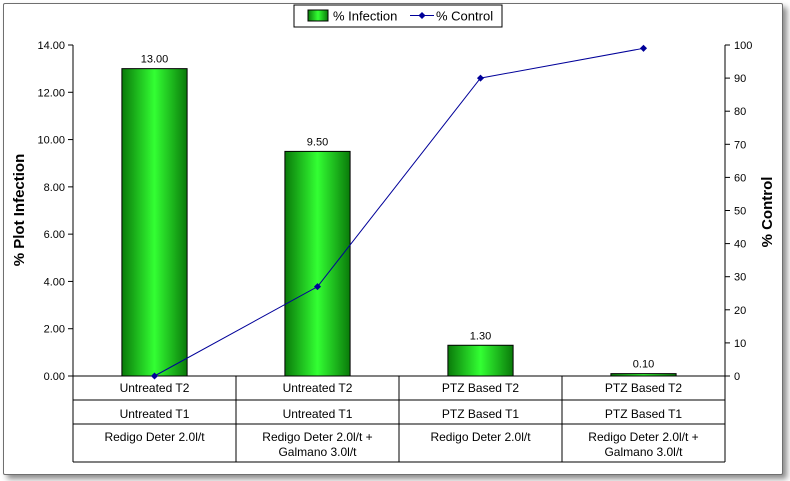  I want to click on bar-data-label: 0.10, so click(643, 365).